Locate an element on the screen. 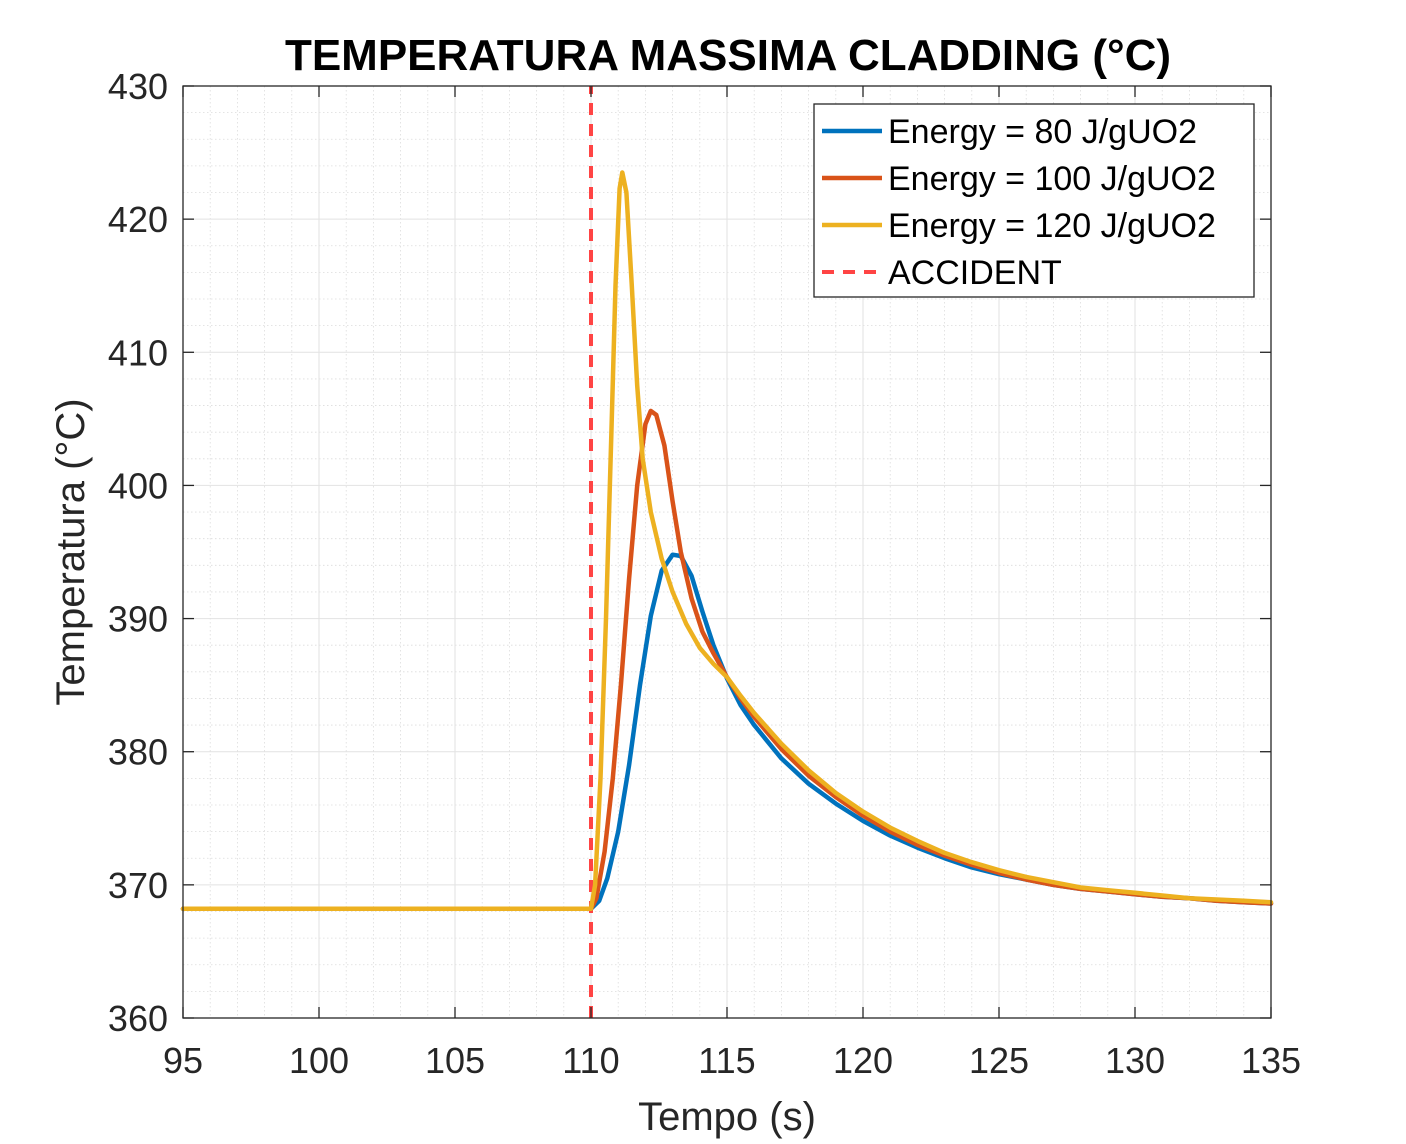 The height and width of the screenshot is (1144, 1406). x-tick-labels: 95 100 105 110 115 120 125 130 135 is located at coordinates (732, 1060).